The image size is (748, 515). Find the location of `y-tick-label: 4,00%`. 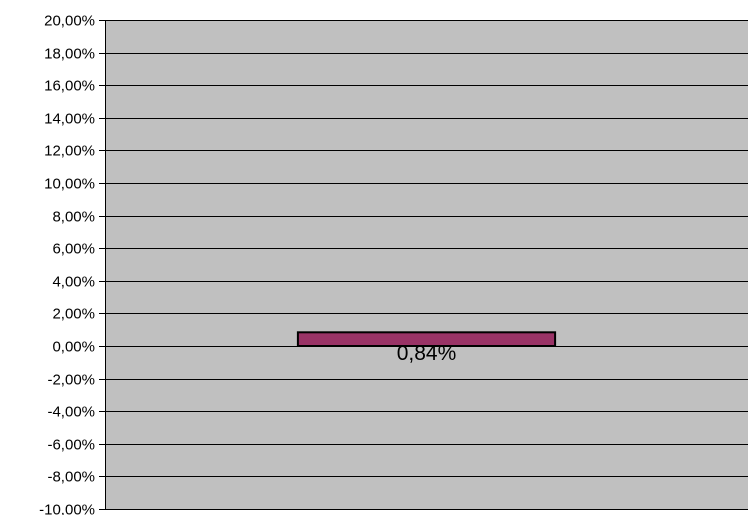

y-tick-label: 4,00% is located at coordinates (73, 282).